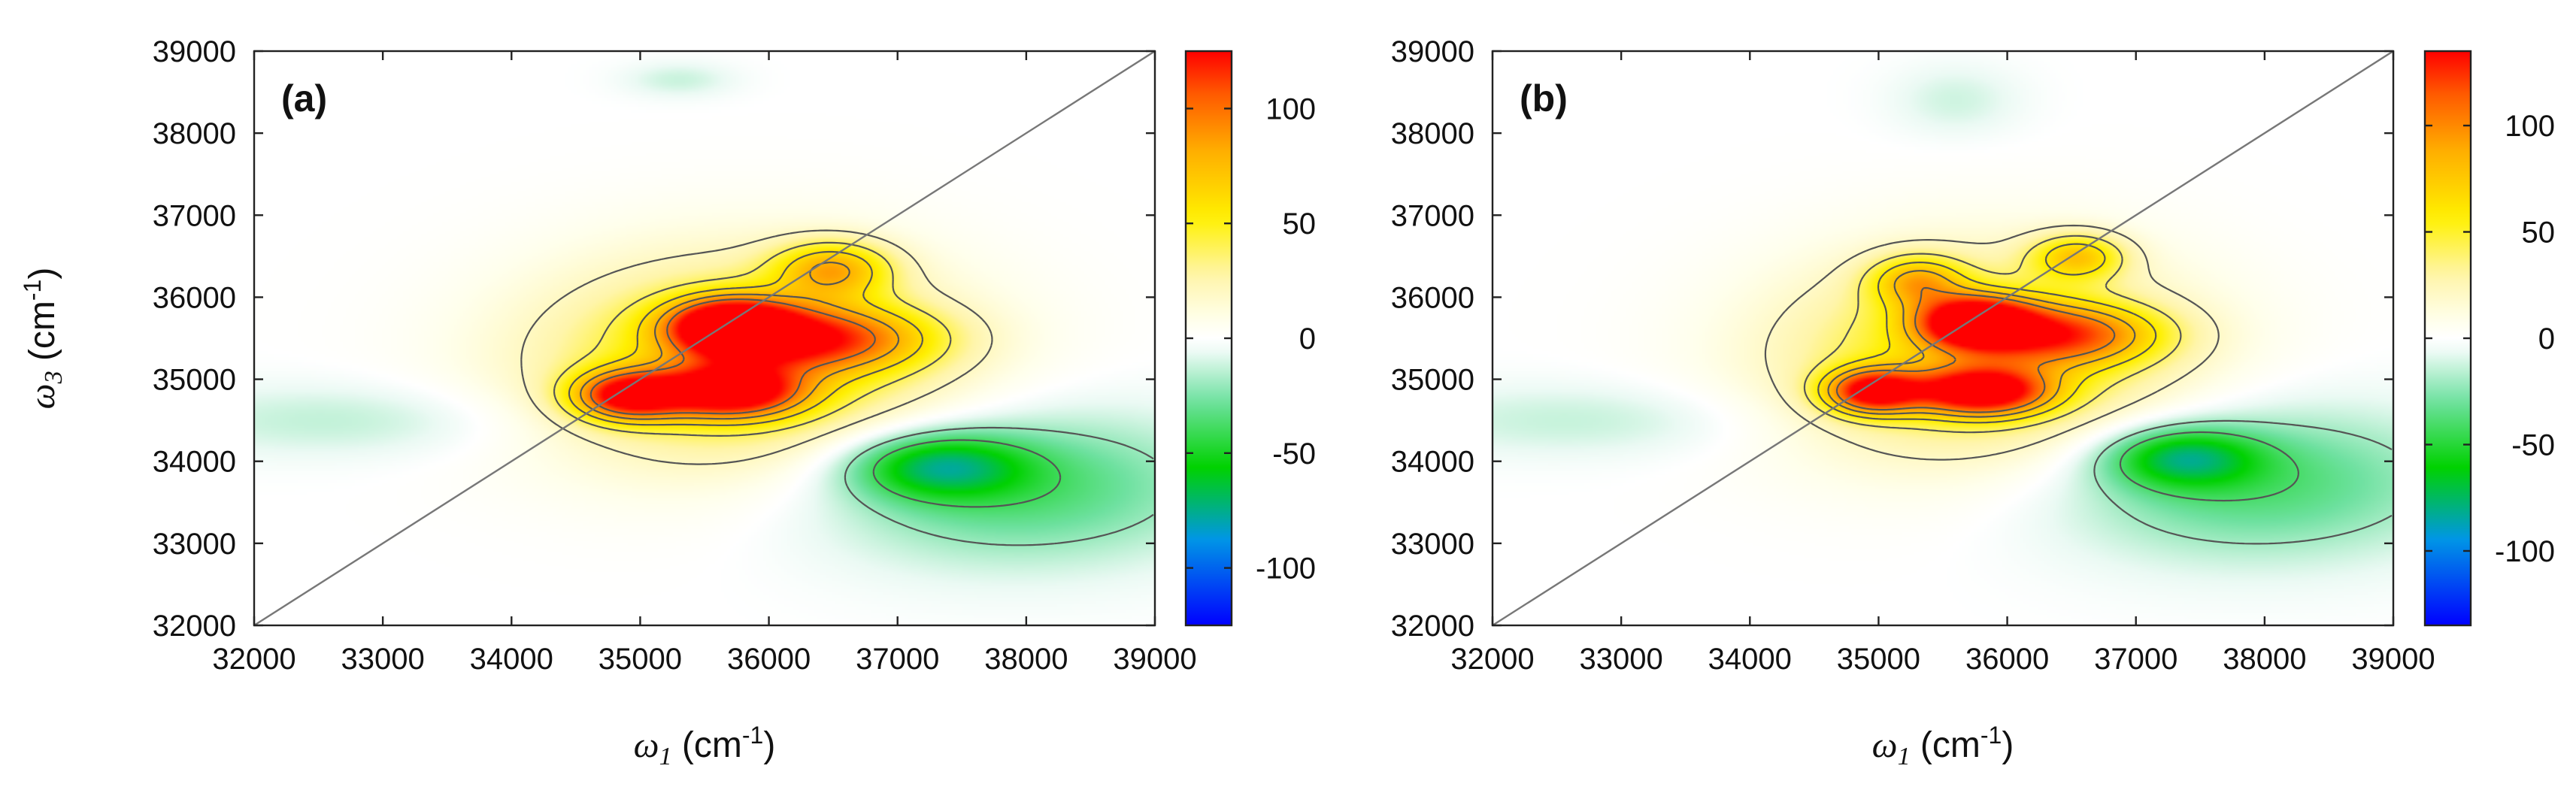 This screenshot has height=799, width=2576. Describe the element at coordinates (42, 336) in the screenshot. I see `y-label-unit: (cm` at that location.